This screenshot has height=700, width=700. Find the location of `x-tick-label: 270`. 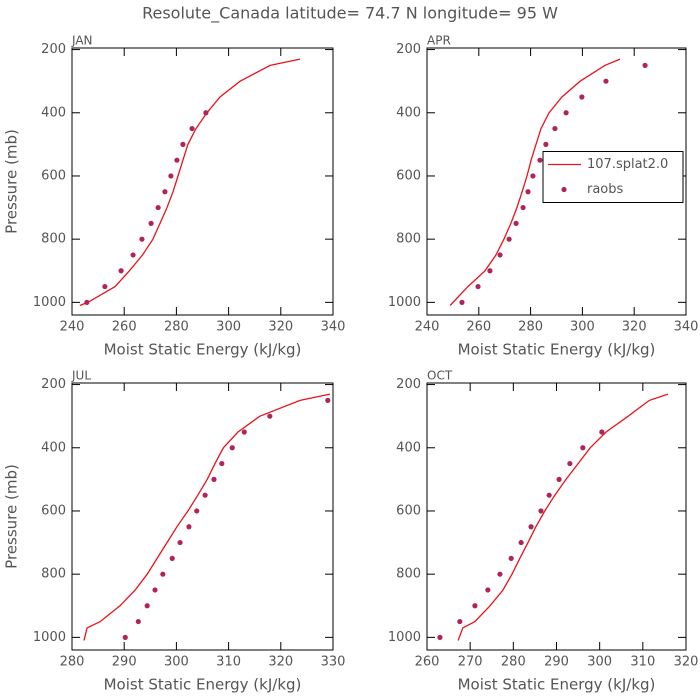

x-tick-label: 270 is located at coordinates (470, 662).